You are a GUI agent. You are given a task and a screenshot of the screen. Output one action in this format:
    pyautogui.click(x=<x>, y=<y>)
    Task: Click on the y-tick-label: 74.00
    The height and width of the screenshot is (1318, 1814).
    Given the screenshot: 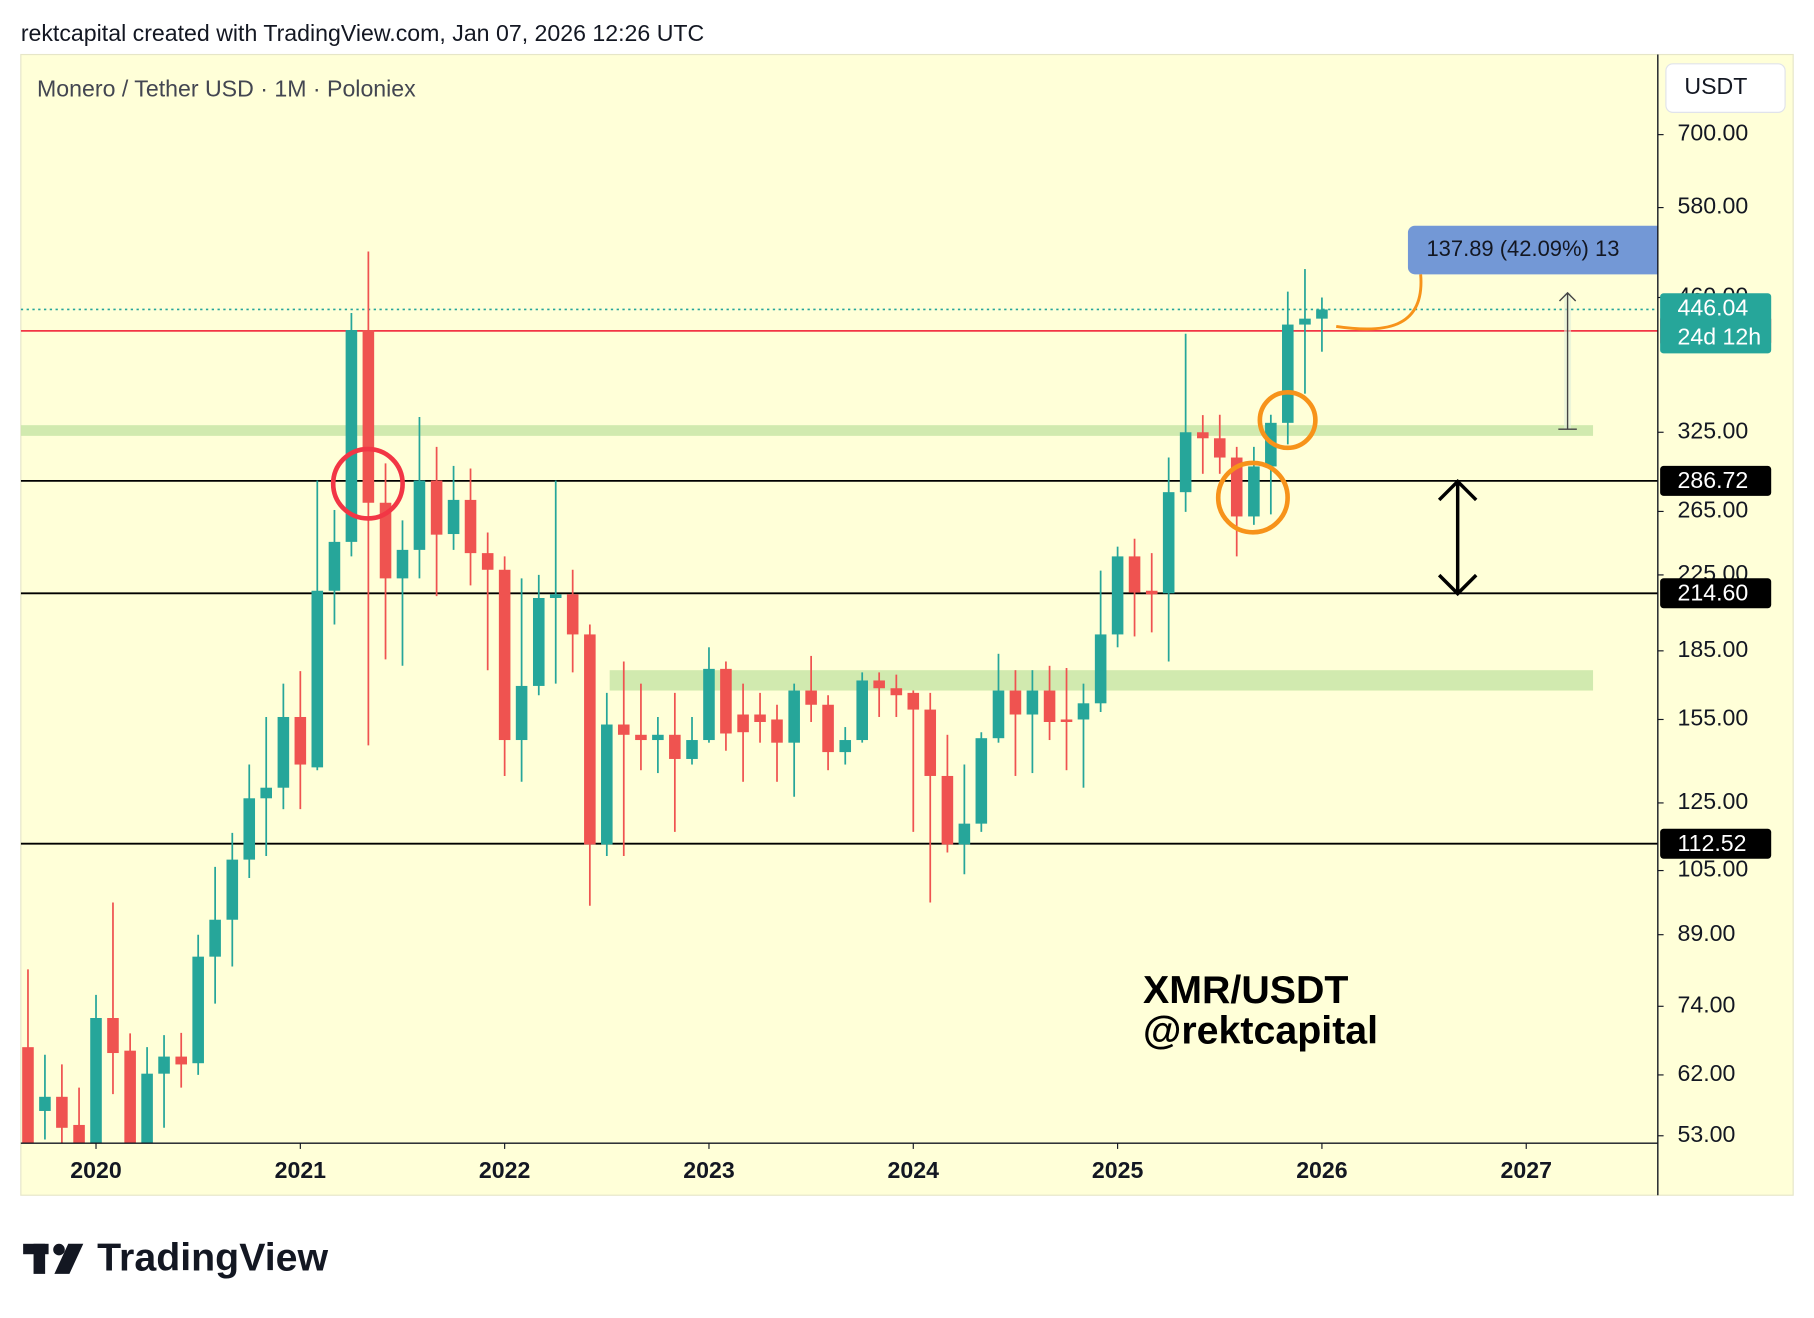 What is the action you would take?
    pyautogui.click(x=1706, y=1004)
    